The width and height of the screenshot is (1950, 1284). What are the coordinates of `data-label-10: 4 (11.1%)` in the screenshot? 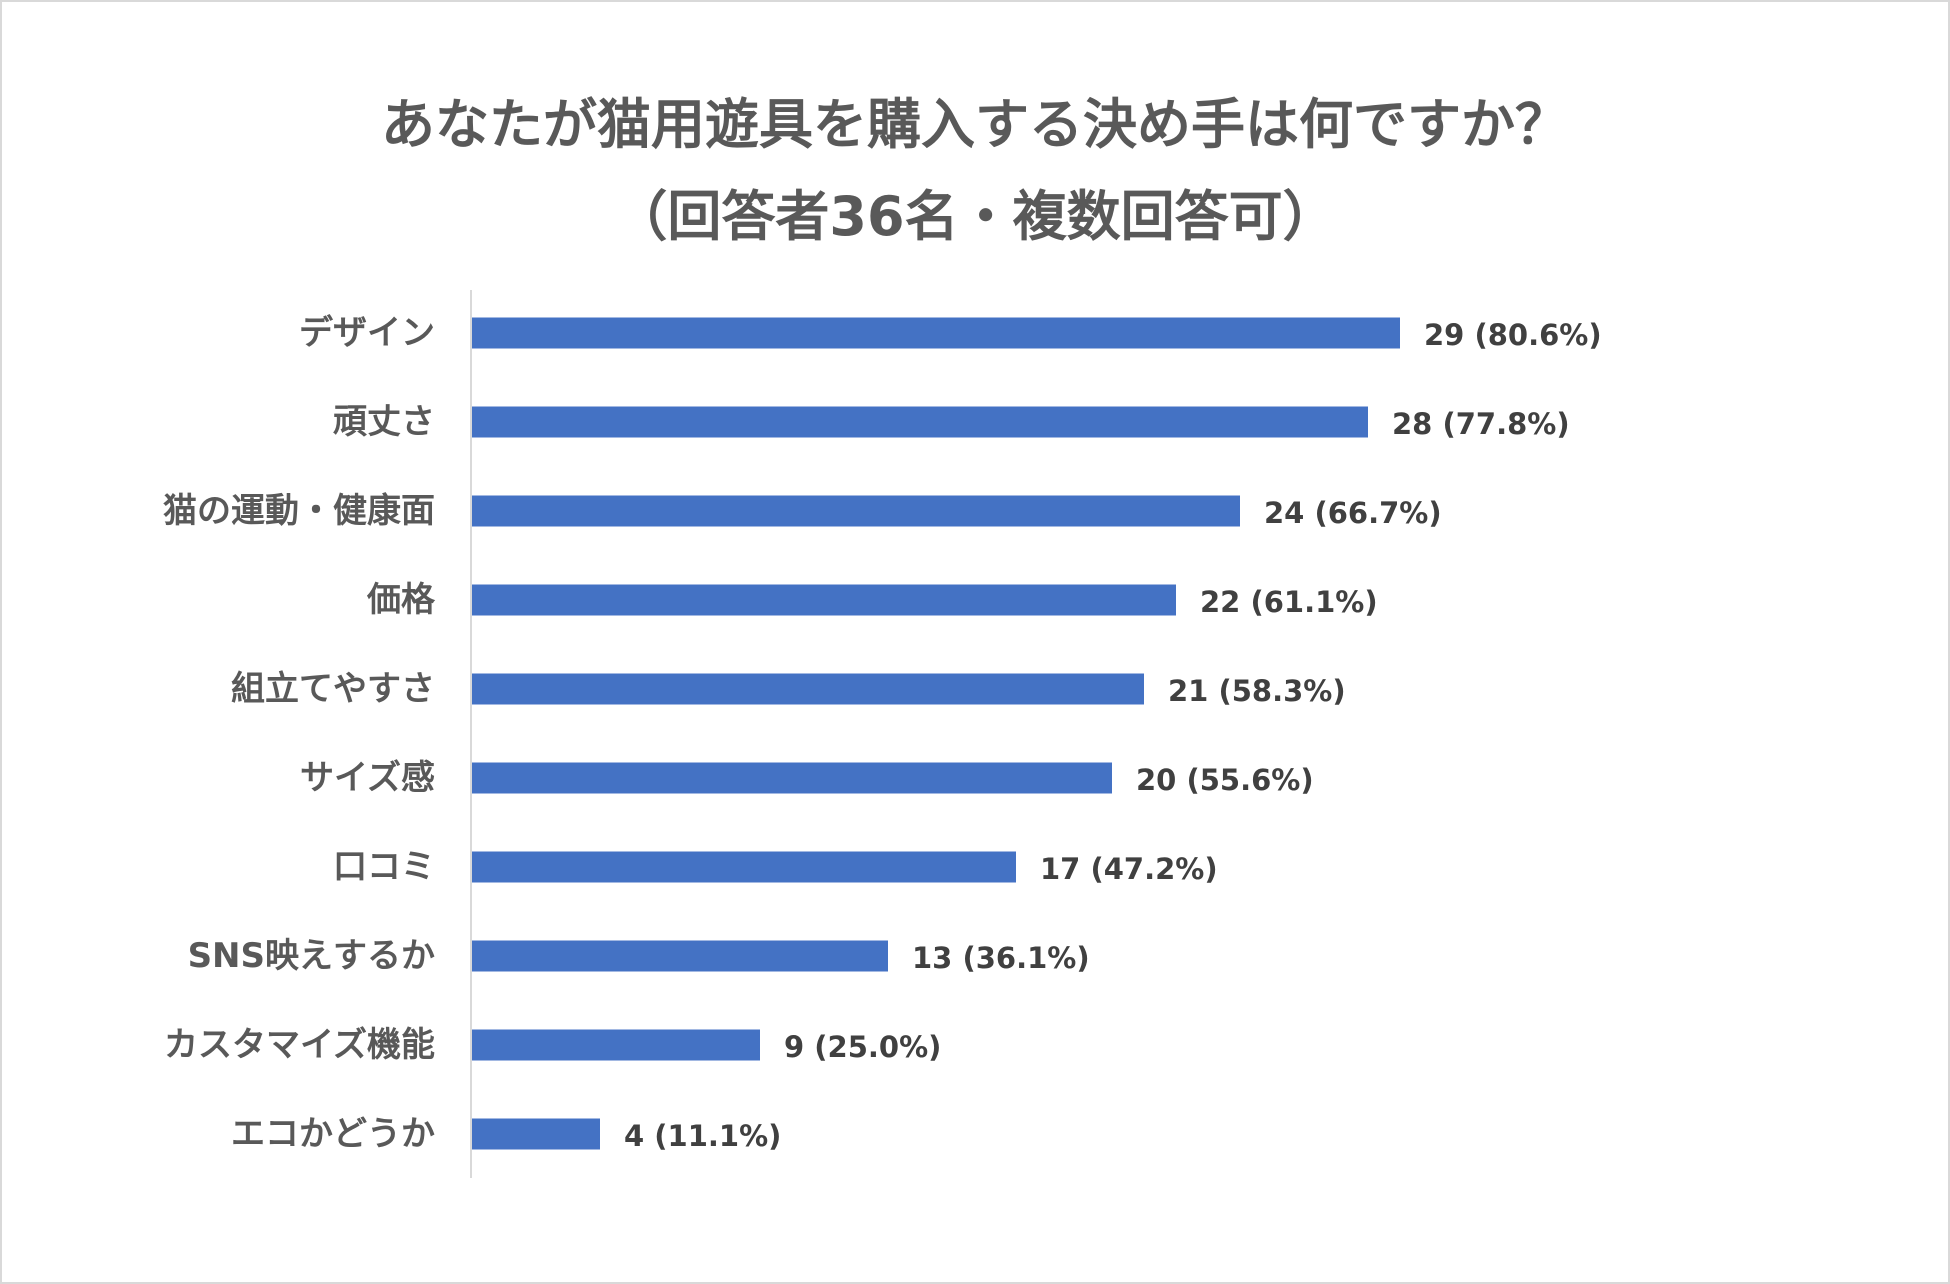 It's located at (702, 1136).